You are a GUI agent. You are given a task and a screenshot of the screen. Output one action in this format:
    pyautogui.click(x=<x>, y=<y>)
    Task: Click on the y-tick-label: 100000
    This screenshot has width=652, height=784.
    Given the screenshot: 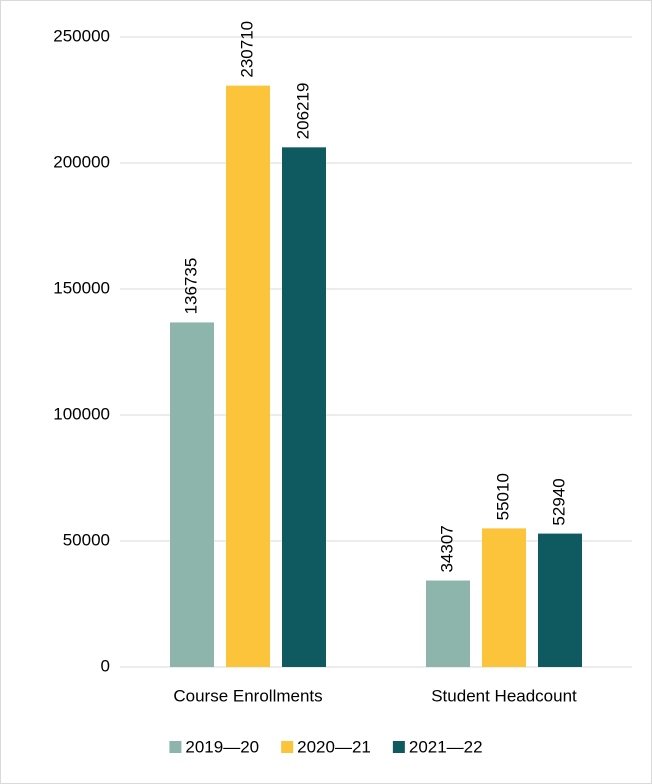 What is the action you would take?
    pyautogui.click(x=81, y=413)
    